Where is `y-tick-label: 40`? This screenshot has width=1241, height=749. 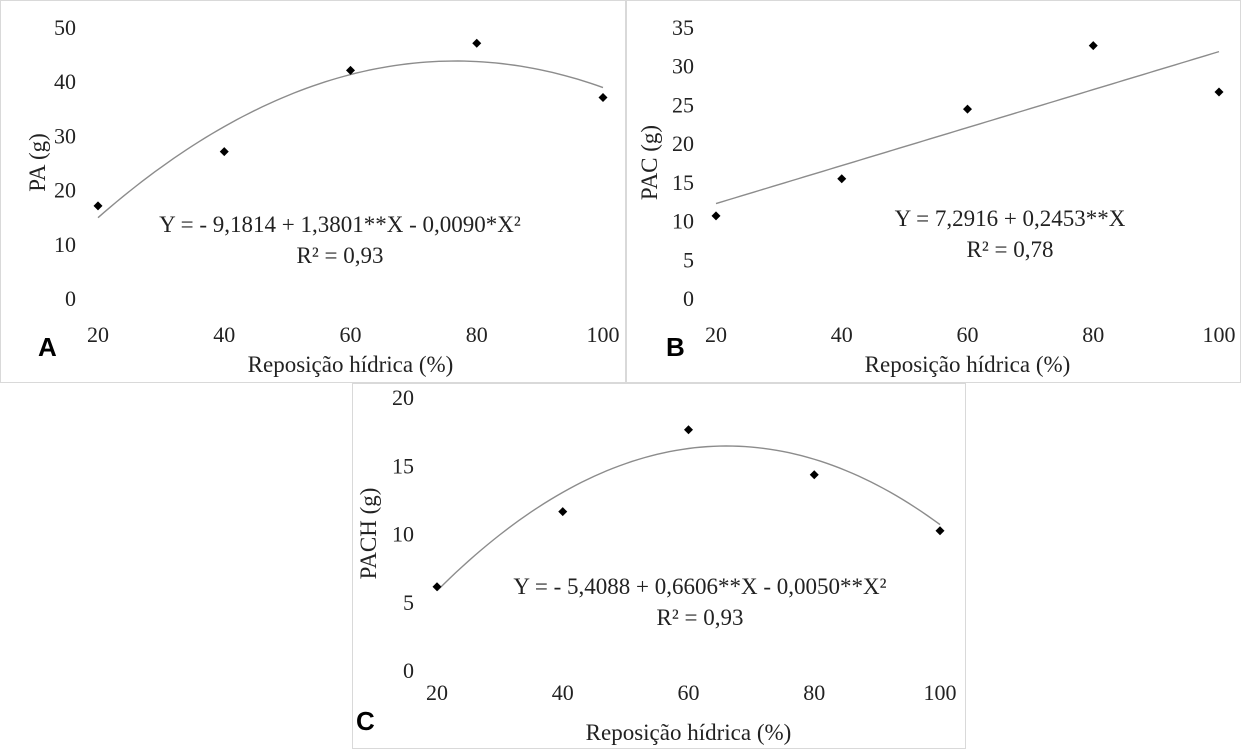 y-tick-label: 40 is located at coordinates (65, 81).